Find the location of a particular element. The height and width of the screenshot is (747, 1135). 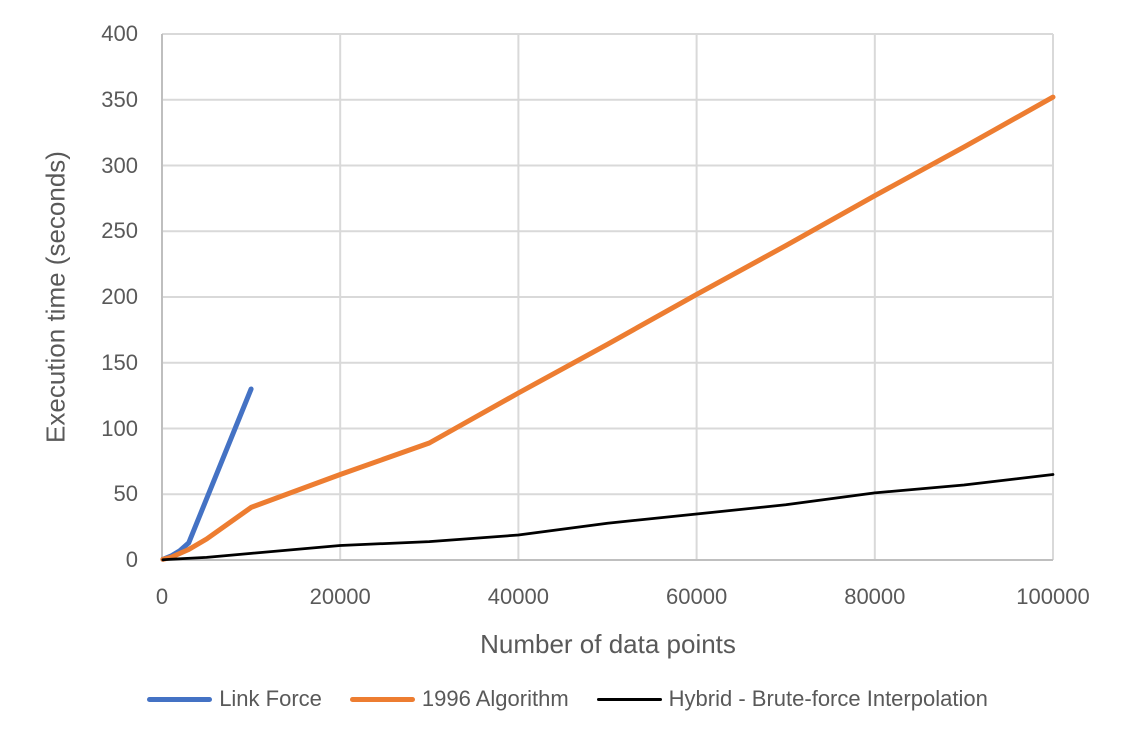

y-tick-label: 150 is located at coordinates (119, 362).